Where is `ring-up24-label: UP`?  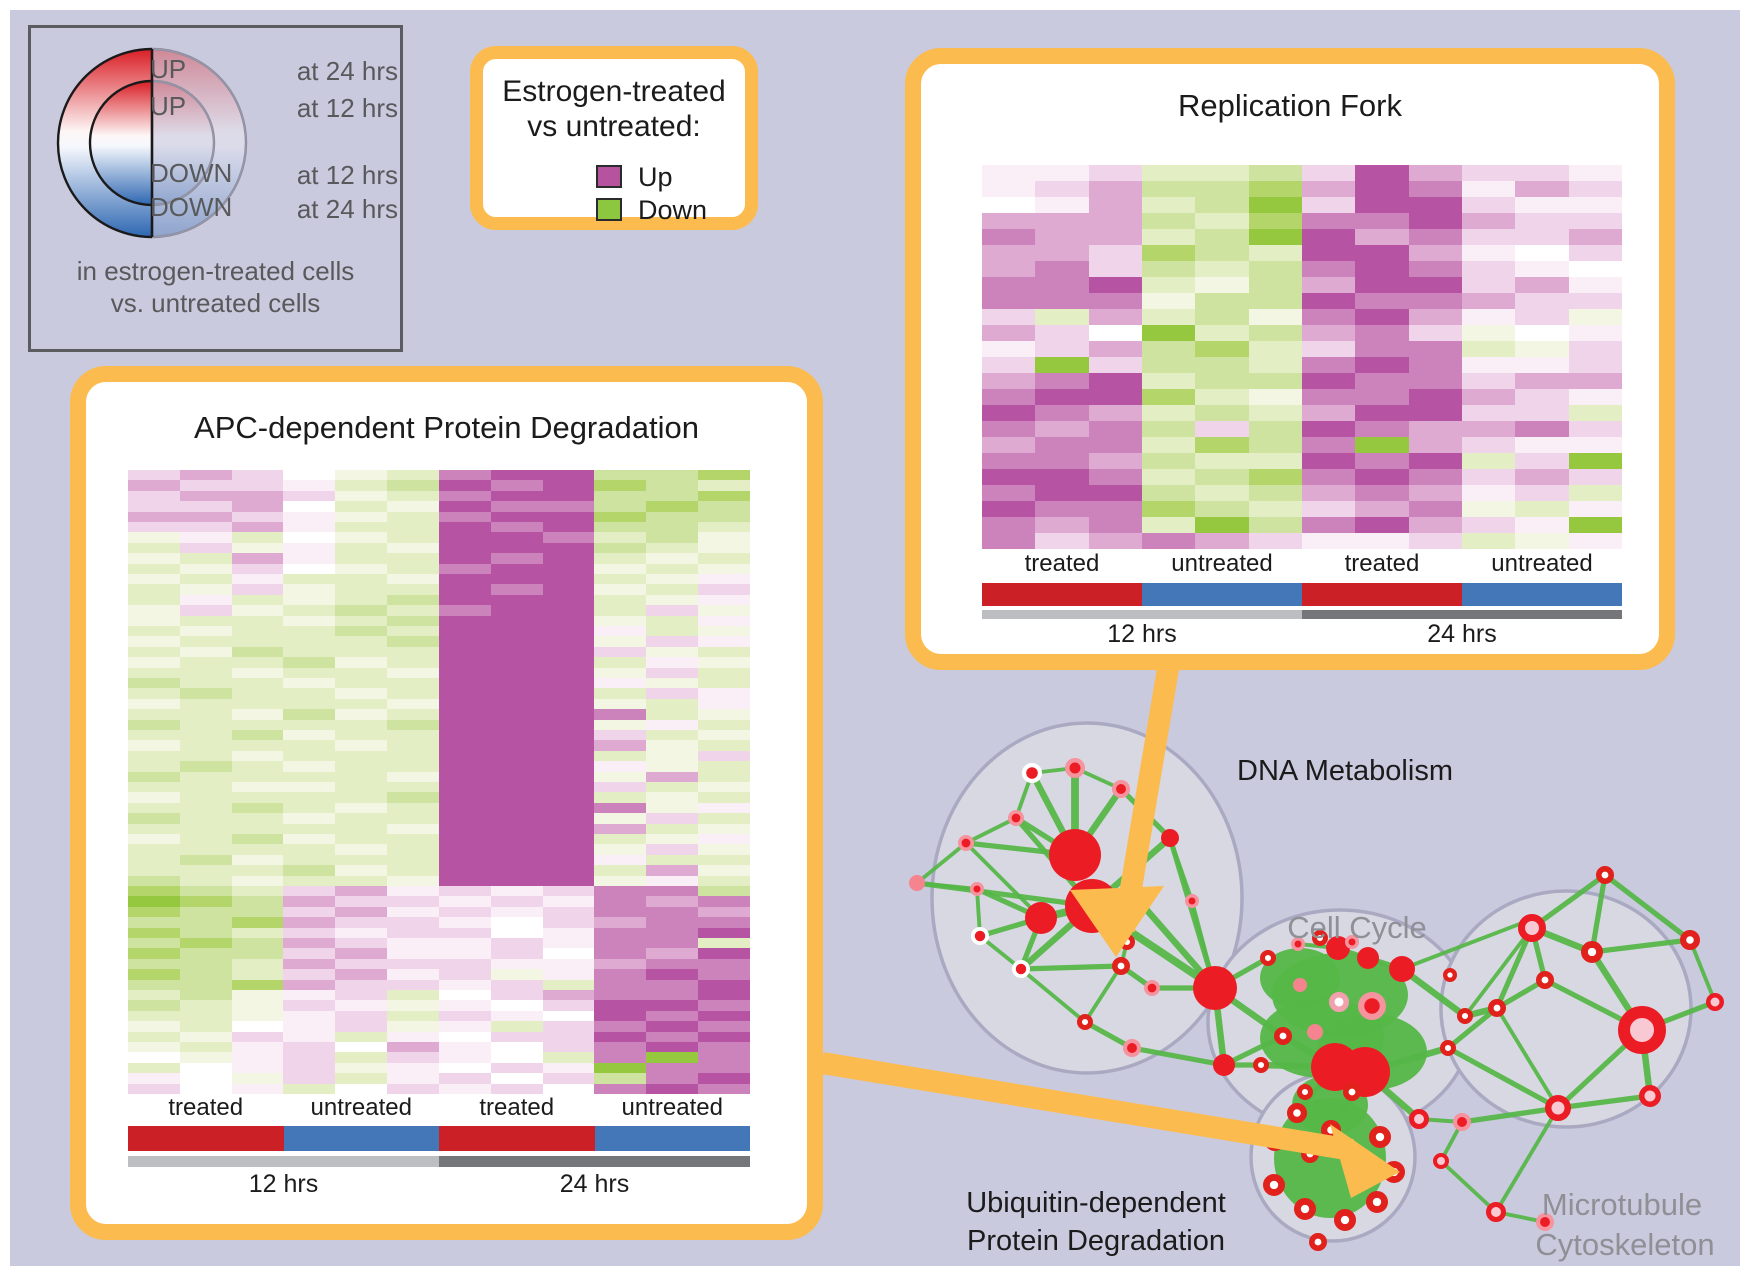
ring-up24-label: UP is located at coordinates (168, 69).